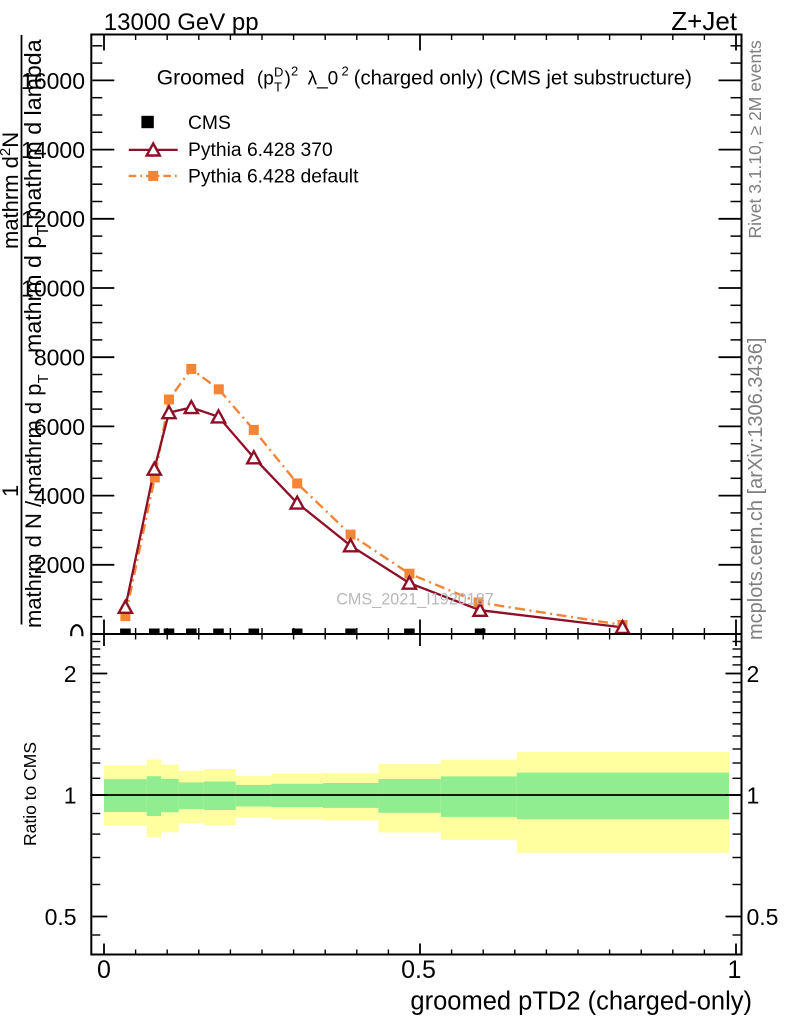  What do you see at coordinates (104, 970) in the screenshot?
I see `svg-text: 0` at bounding box center [104, 970].